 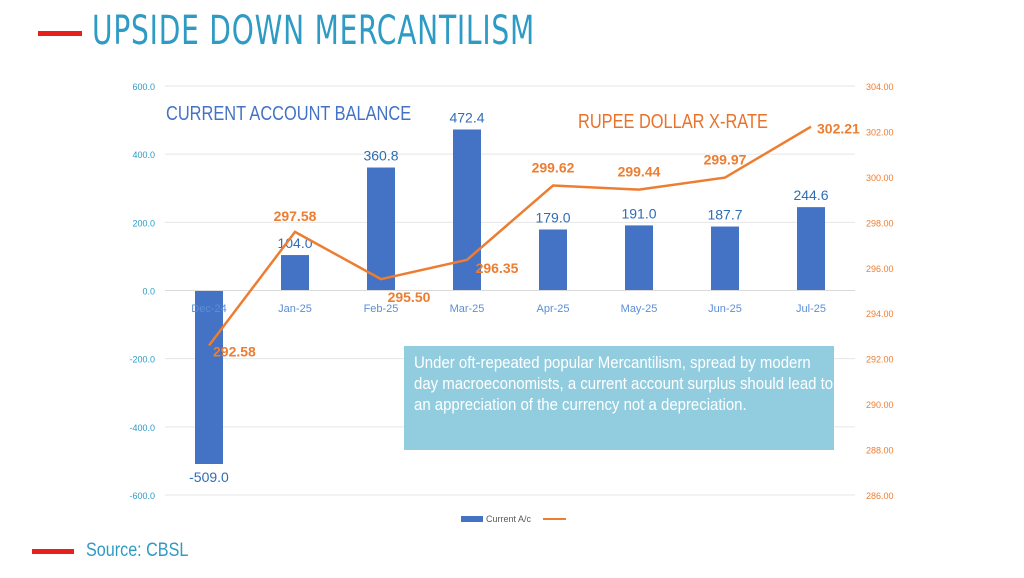 What do you see at coordinates (880, 87) in the screenshot?
I see `right-tick-label: 304.00` at bounding box center [880, 87].